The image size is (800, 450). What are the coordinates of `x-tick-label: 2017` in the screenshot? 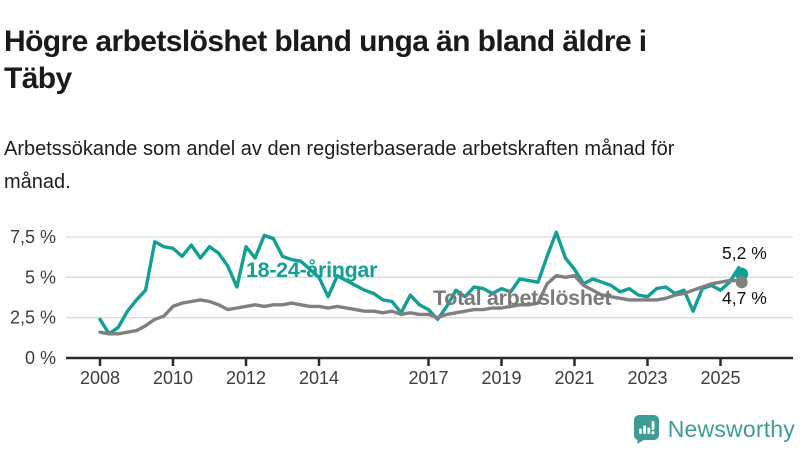 It's located at (428, 378).